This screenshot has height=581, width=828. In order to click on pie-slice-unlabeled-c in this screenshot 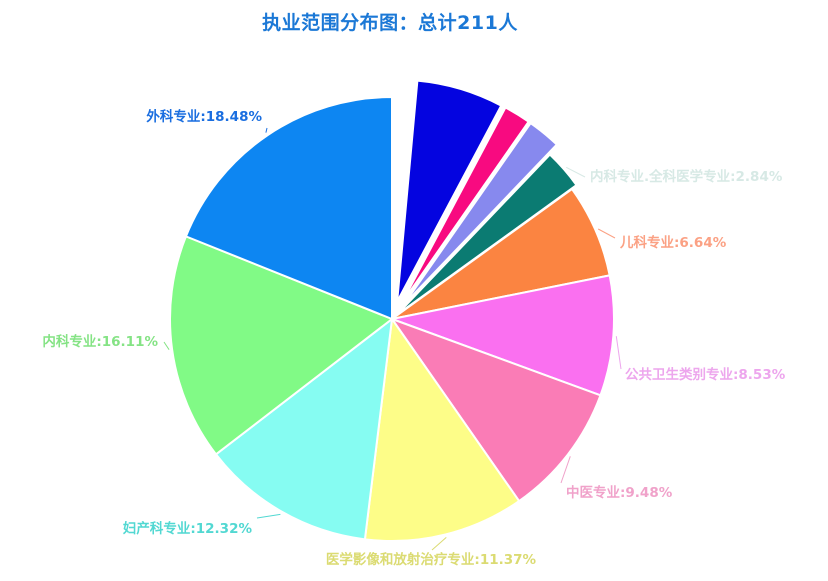, I will do `click(465, 205)`.